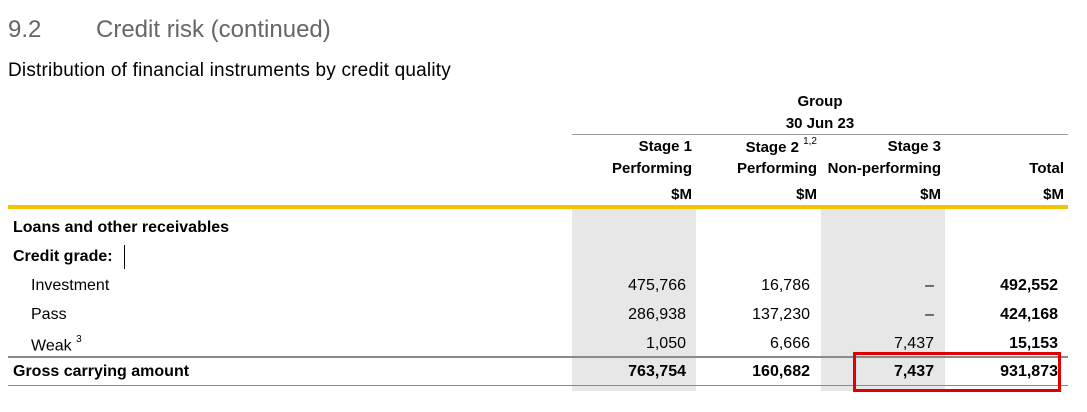  What do you see at coordinates (820, 123) in the screenshot?
I see `date-header: 30 Jun 23` at bounding box center [820, 123].